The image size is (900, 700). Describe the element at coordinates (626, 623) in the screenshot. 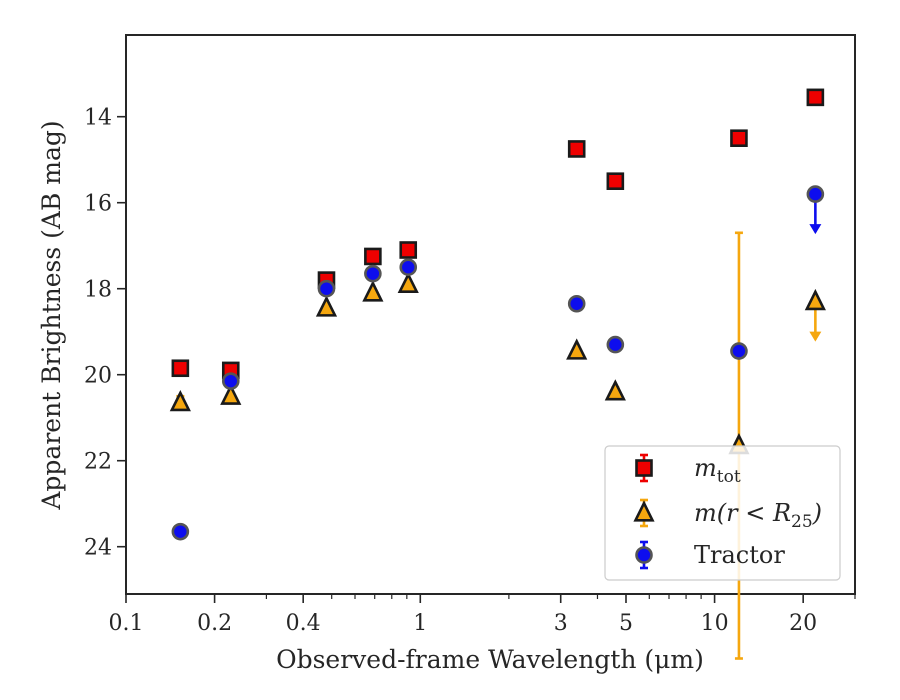

I see `x-tick-label: 5` at that location.